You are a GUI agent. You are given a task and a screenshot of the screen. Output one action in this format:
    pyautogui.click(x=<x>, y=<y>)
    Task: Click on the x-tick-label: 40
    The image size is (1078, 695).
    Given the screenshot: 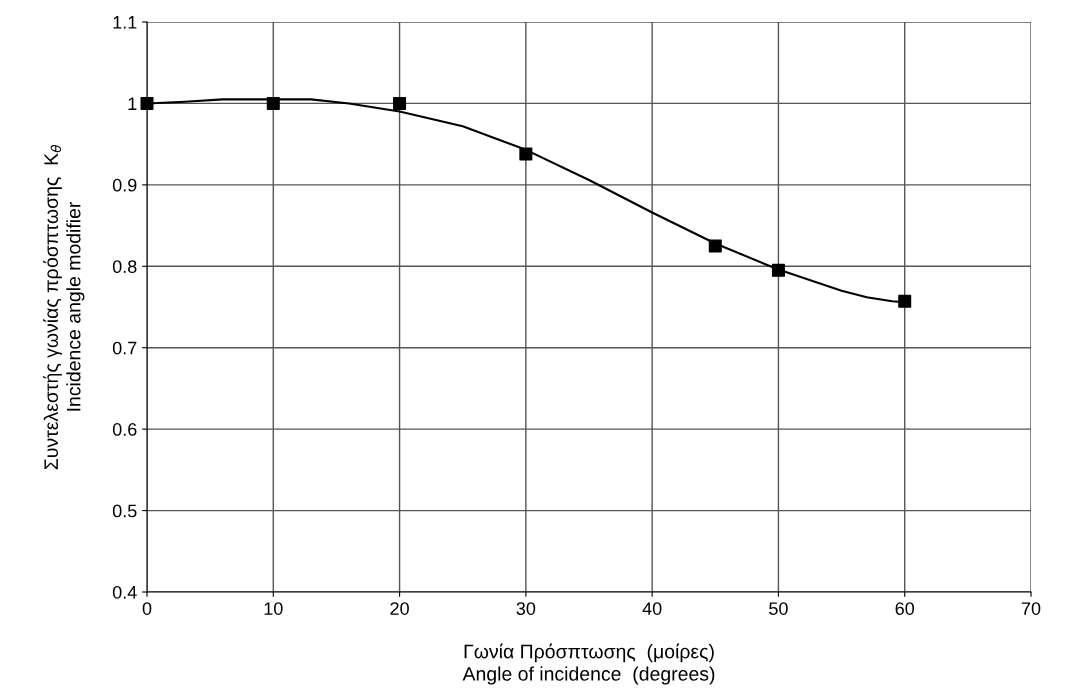 What is the action you would take?
    pyautogui.click(x=652, y=608)
    